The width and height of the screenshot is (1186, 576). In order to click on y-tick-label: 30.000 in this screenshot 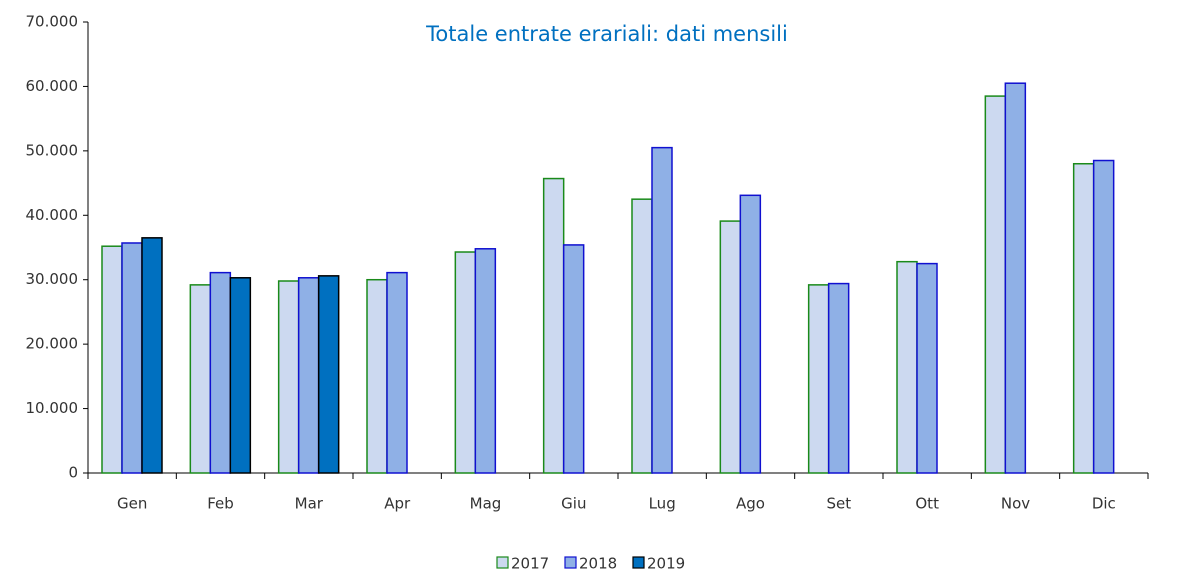, I will do `click(52, 279)`.